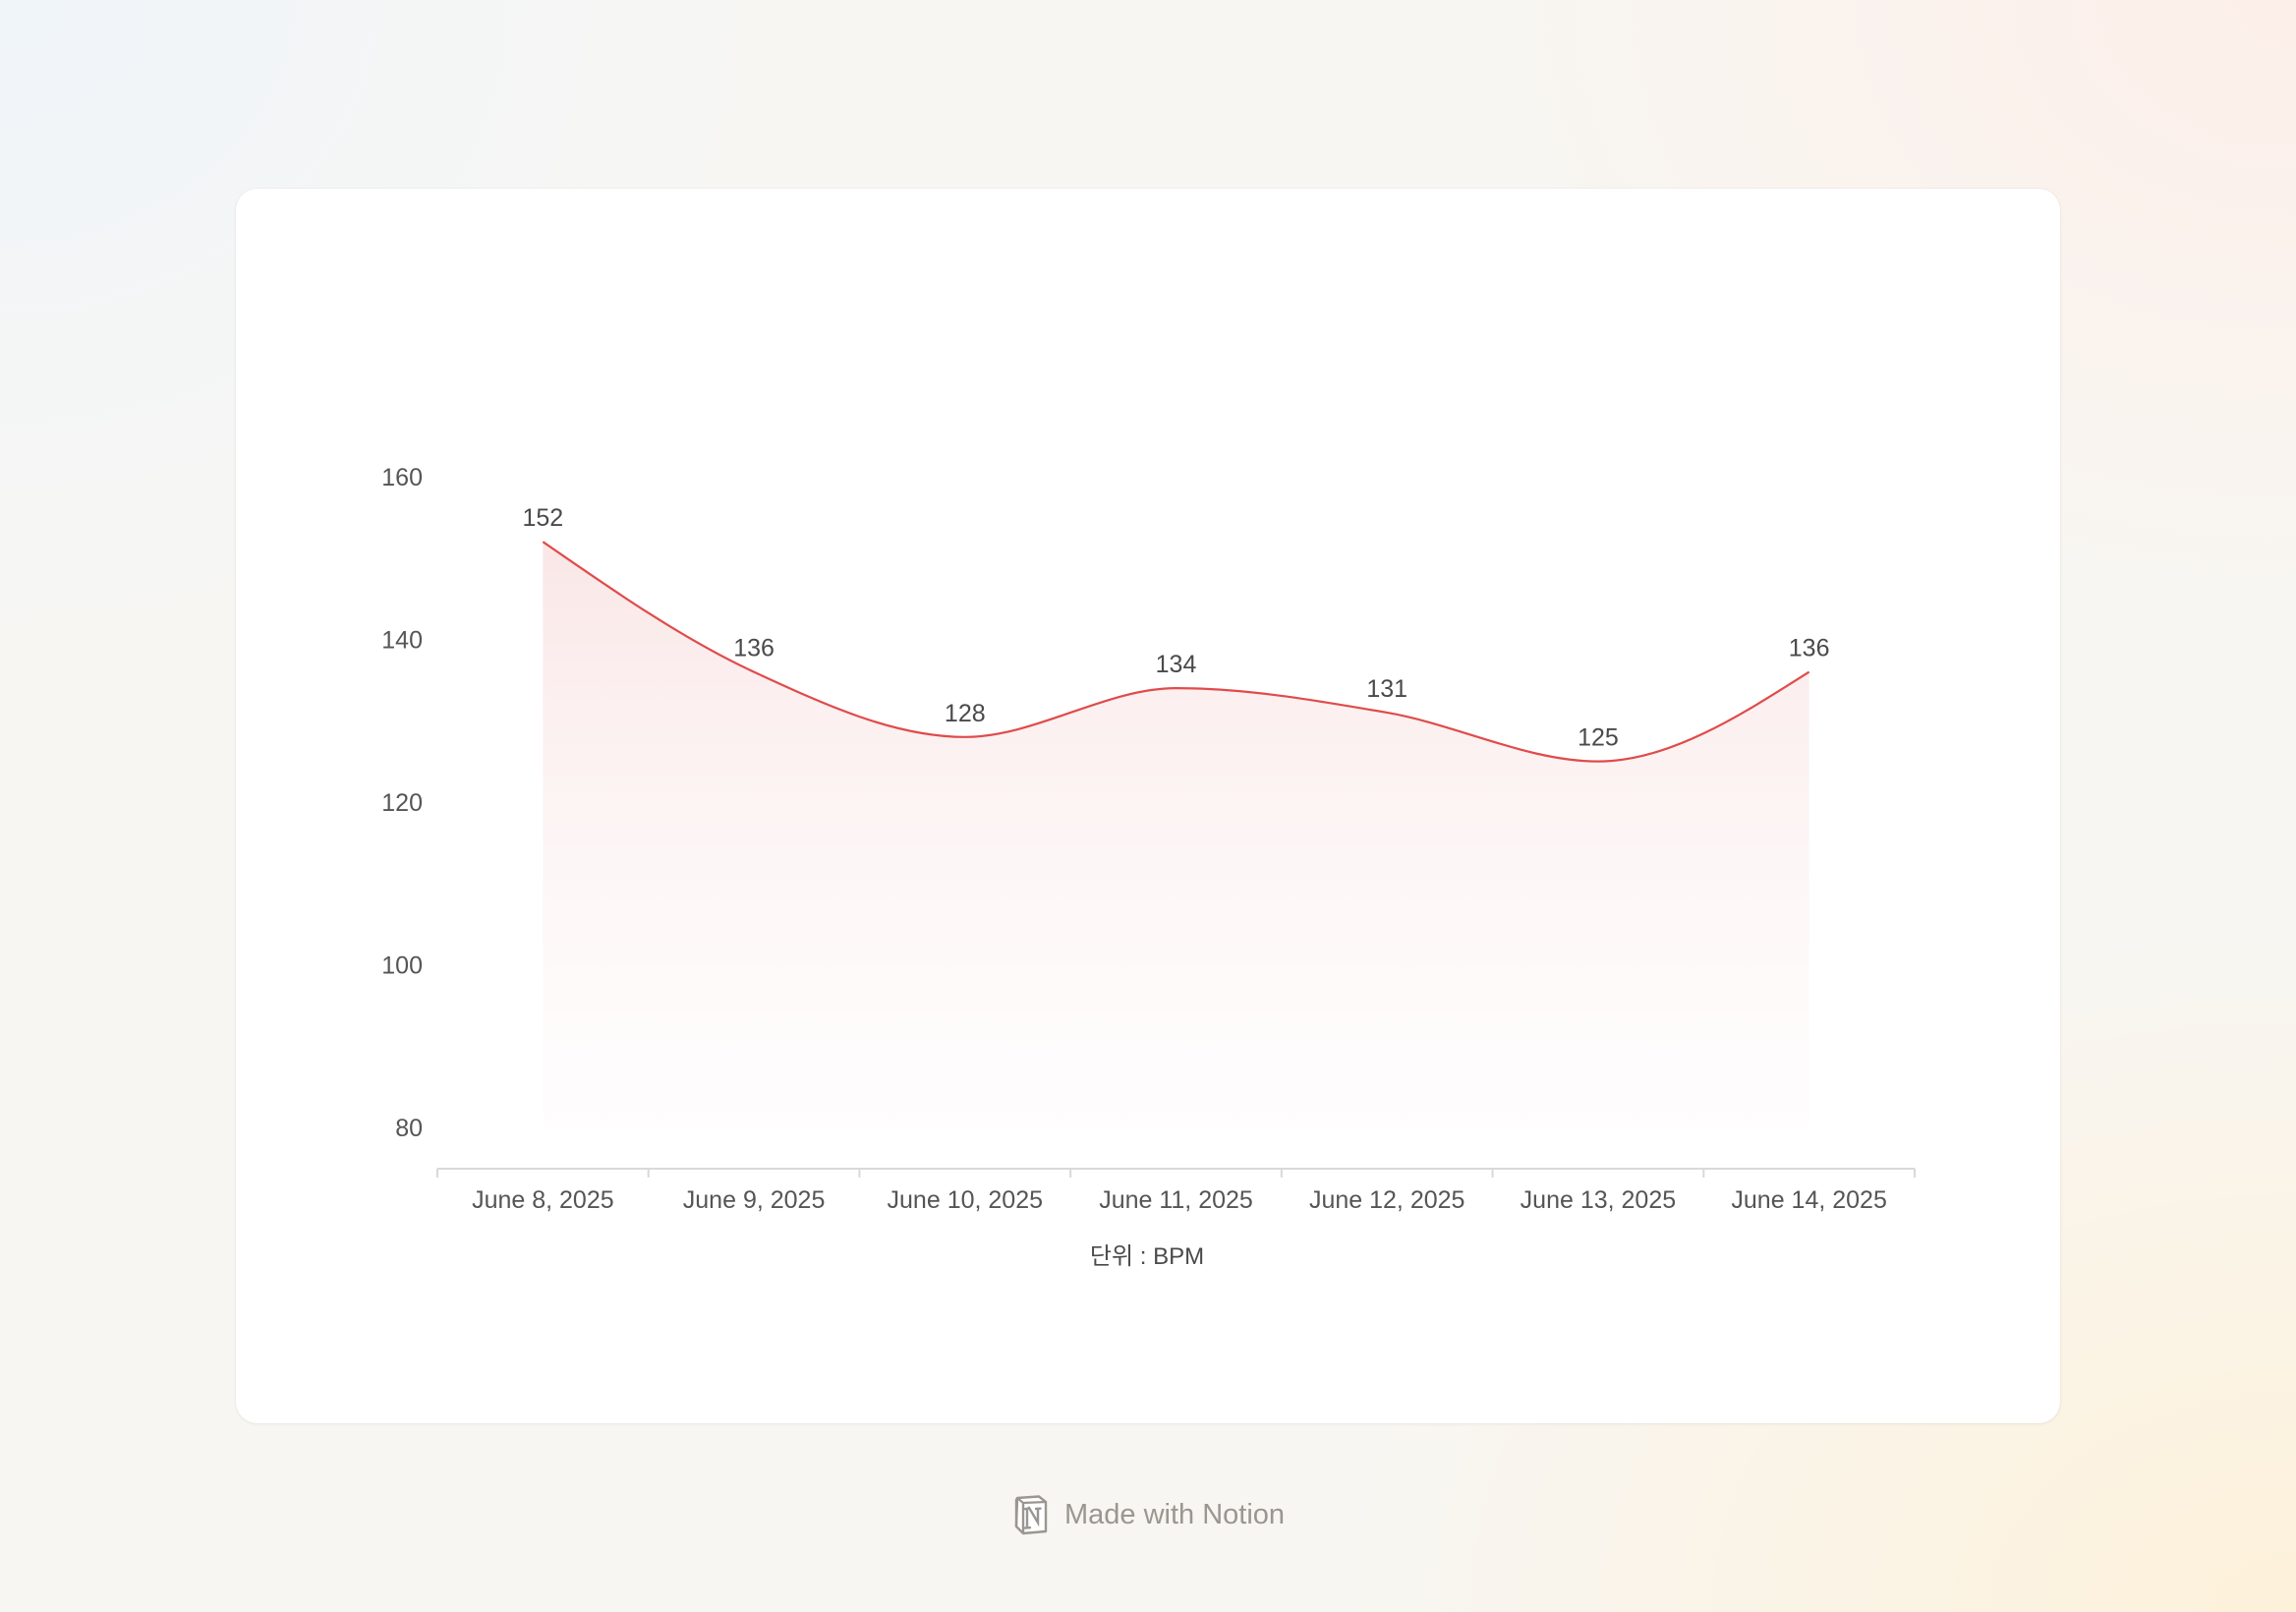 This screenshot has height=1612, width=2296. What do you see at coordinates (543, 1200) in the screenshot?
I see `x-tick-label: June 8, 2025` at bounding box center [543, 1200].